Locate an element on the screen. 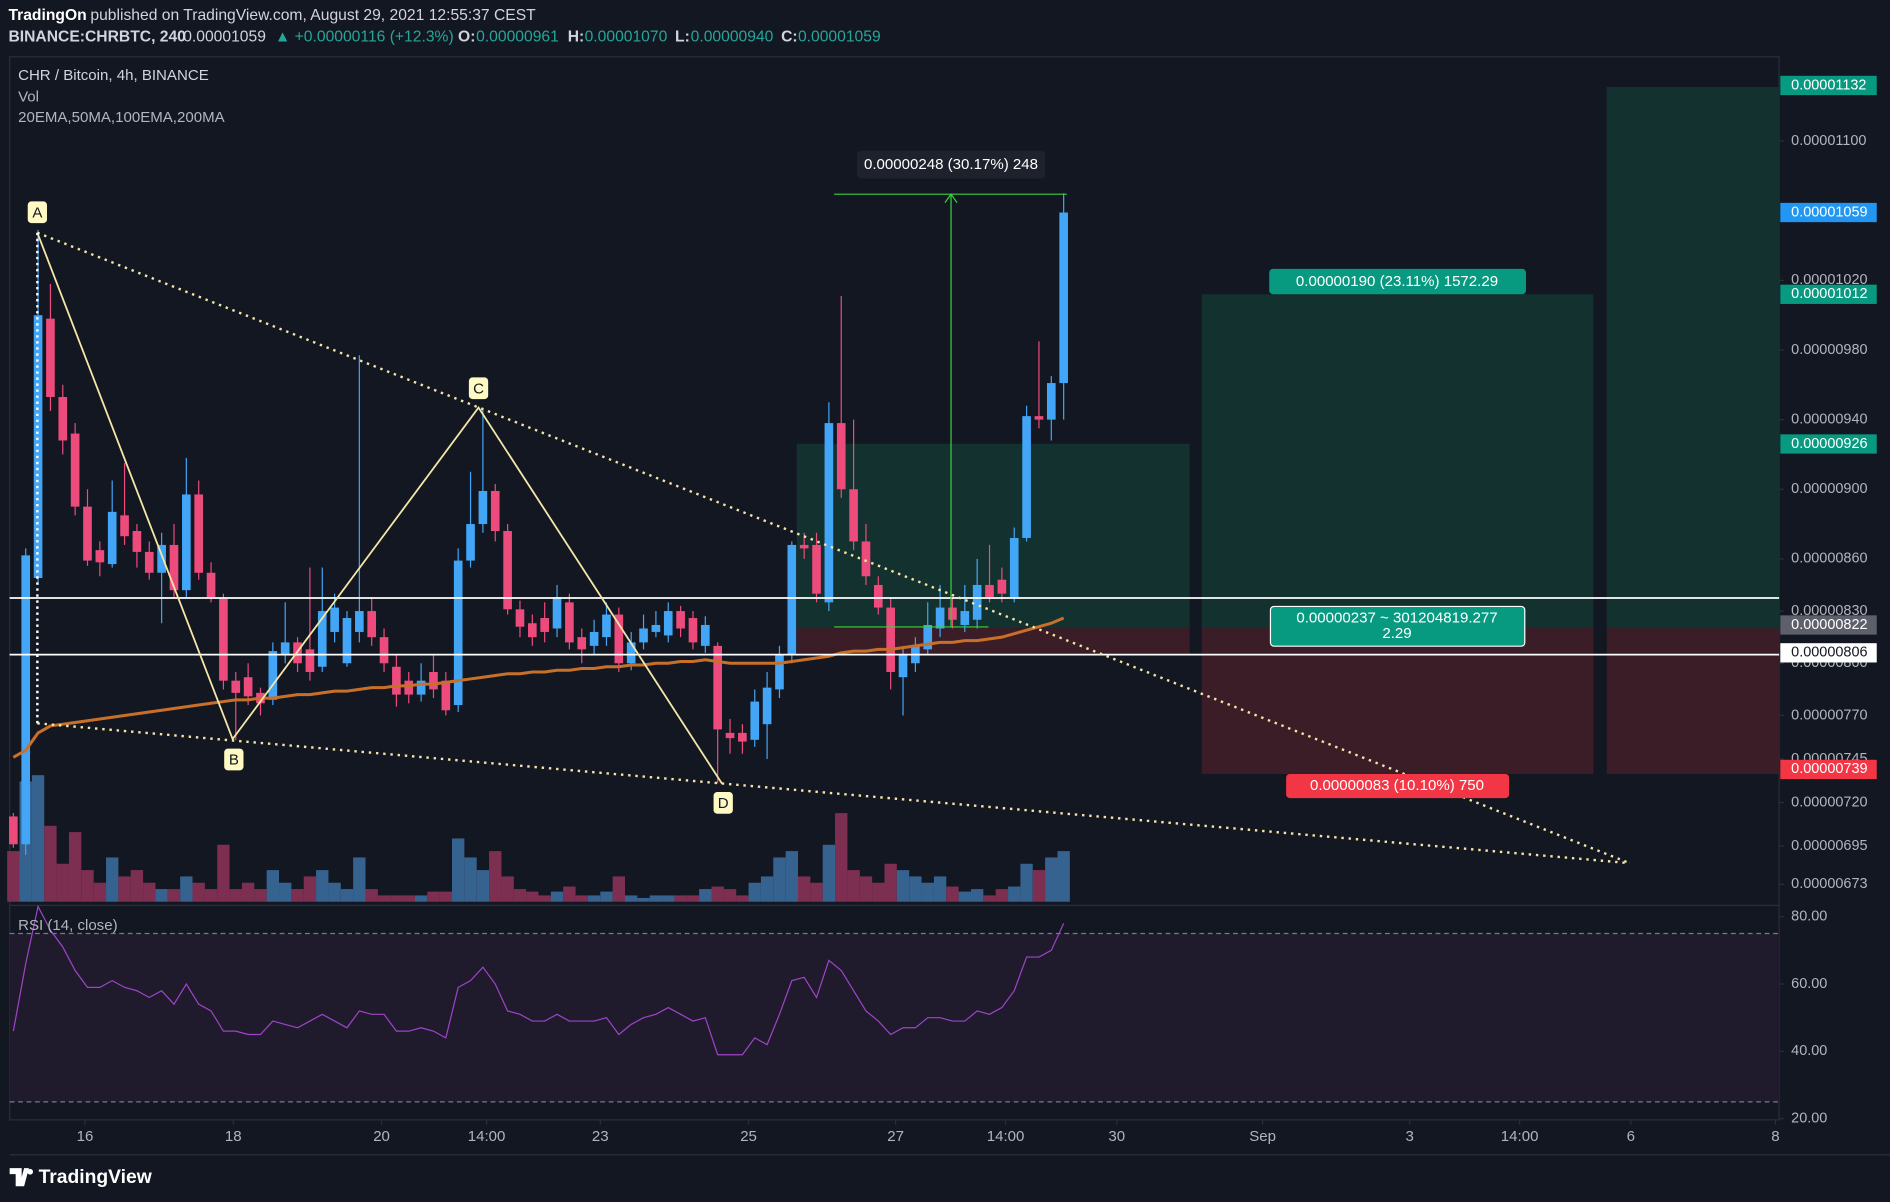  y-tick-label: 0.00000720 is located at coordinates (1829, 802).